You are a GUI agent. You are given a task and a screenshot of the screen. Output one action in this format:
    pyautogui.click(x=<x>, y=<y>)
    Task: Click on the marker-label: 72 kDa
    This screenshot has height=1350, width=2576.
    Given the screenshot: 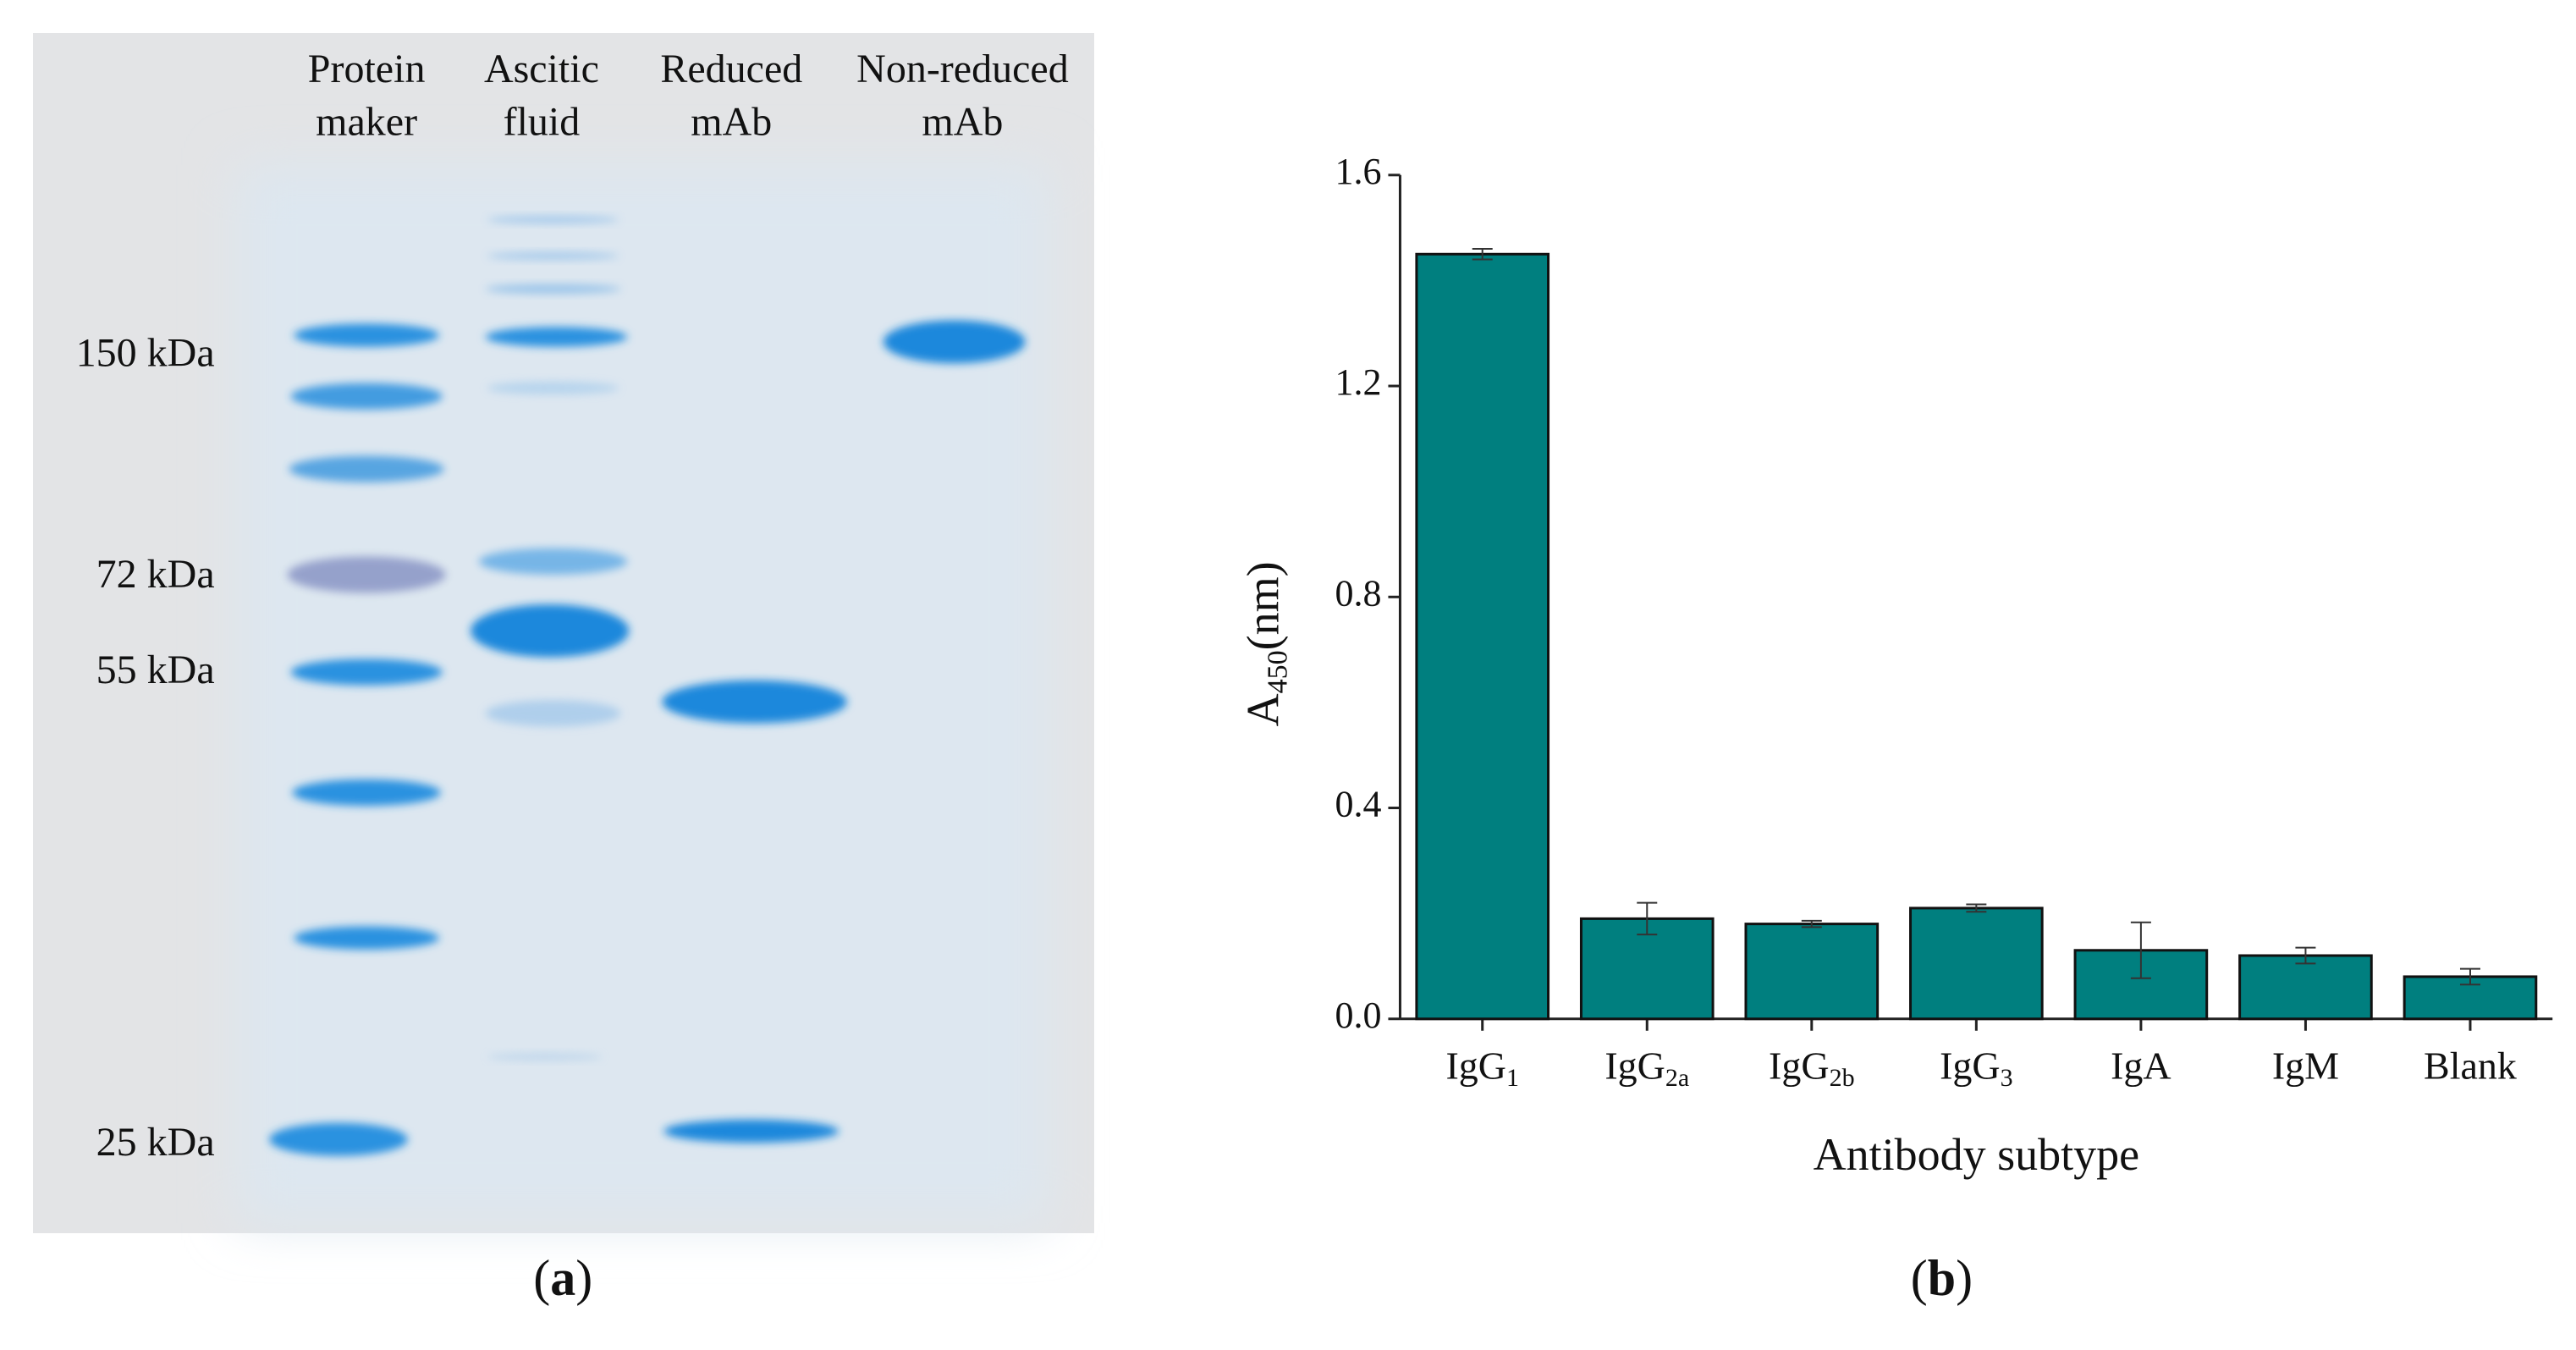 What is the action you would take?
    pyautogui.click(x=155, y=574)
    